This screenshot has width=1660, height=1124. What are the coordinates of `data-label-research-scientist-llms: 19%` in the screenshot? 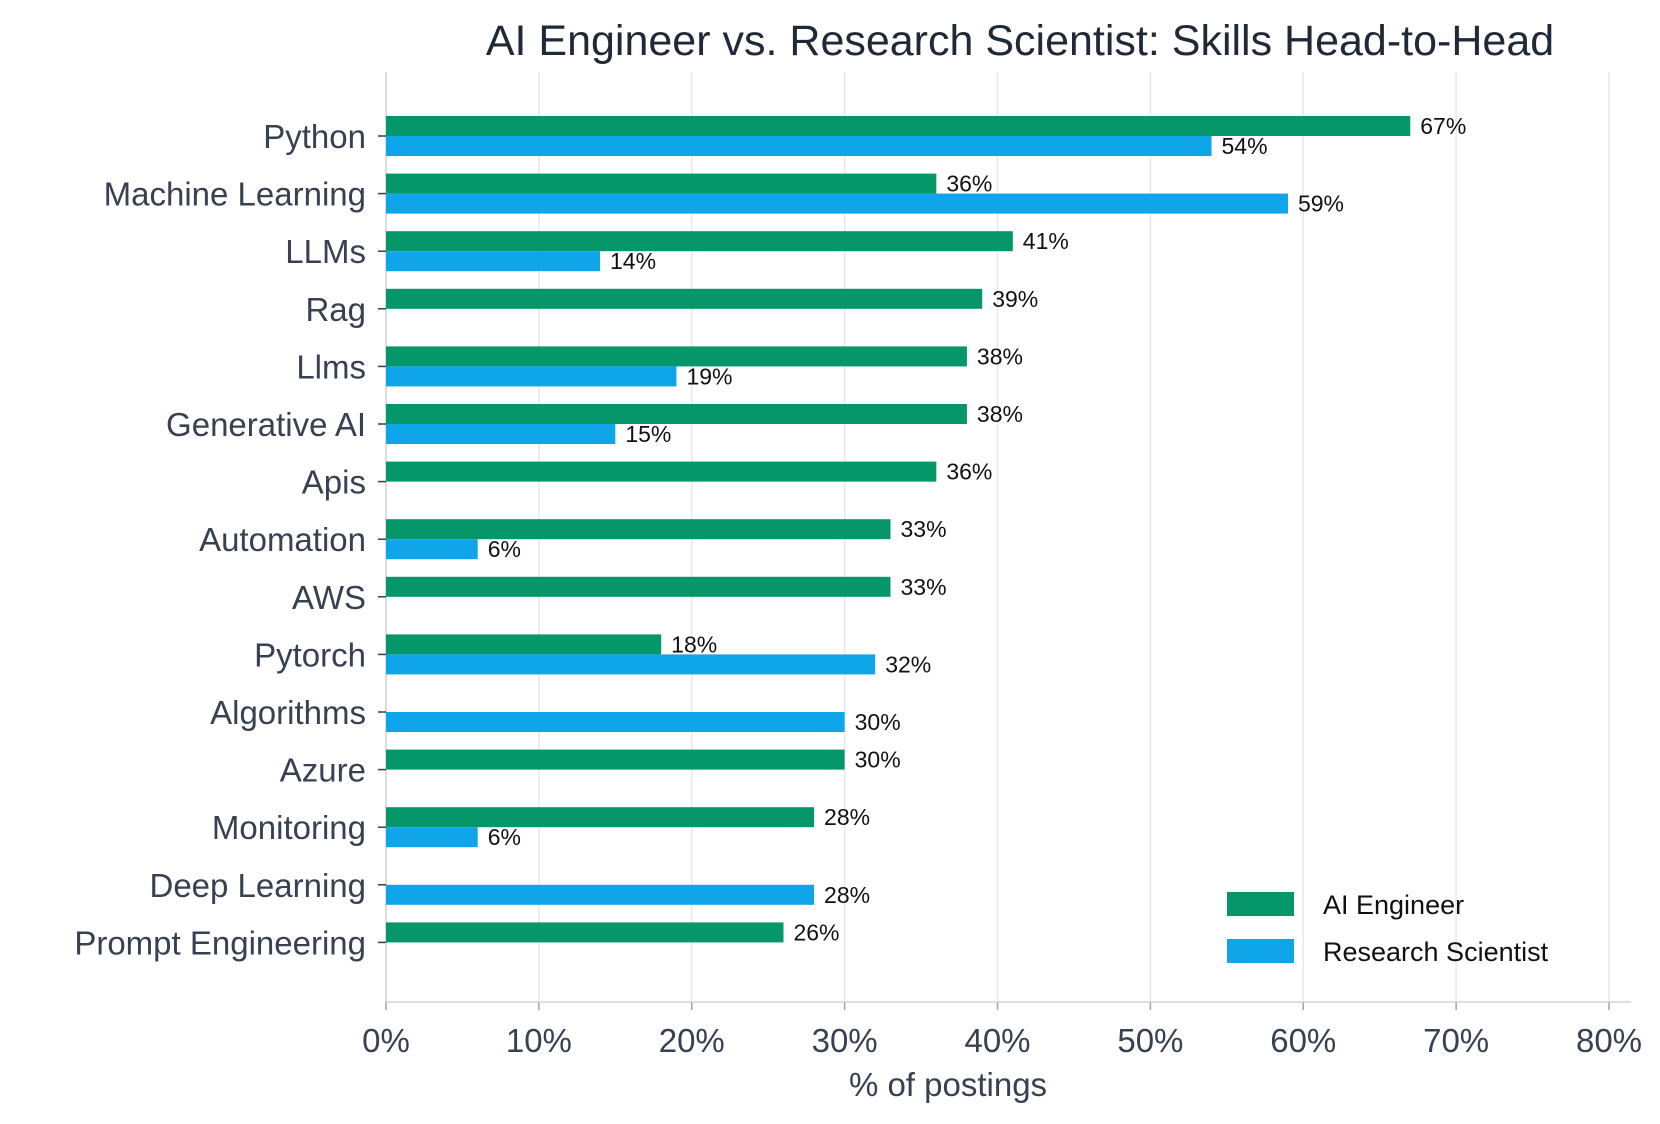 It's located at (709, 376).